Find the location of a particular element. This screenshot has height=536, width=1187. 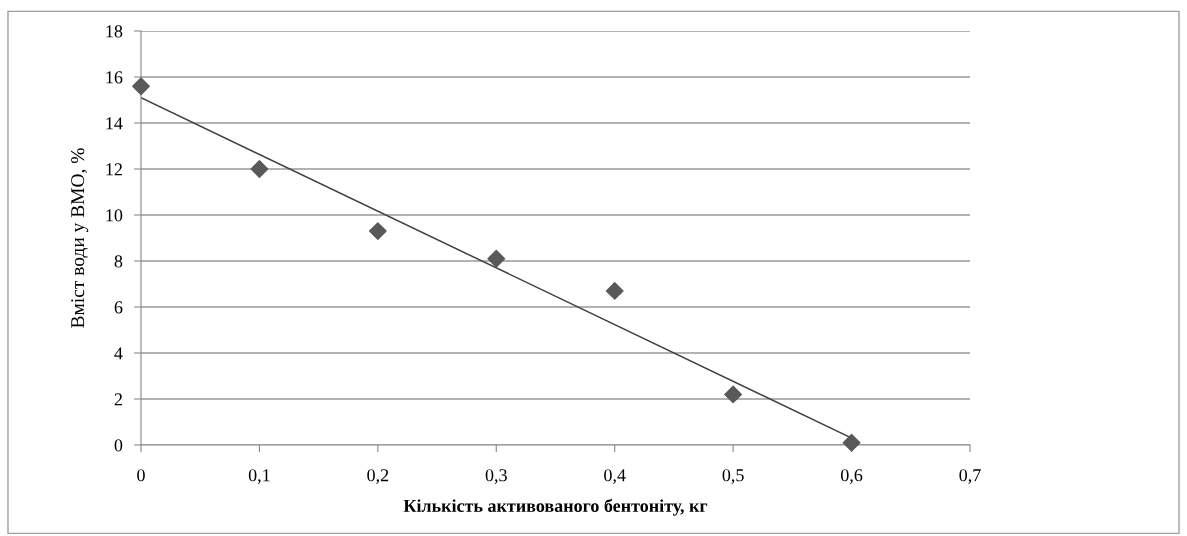

x-tick-label: 0 is located at coordinates (141, 475).